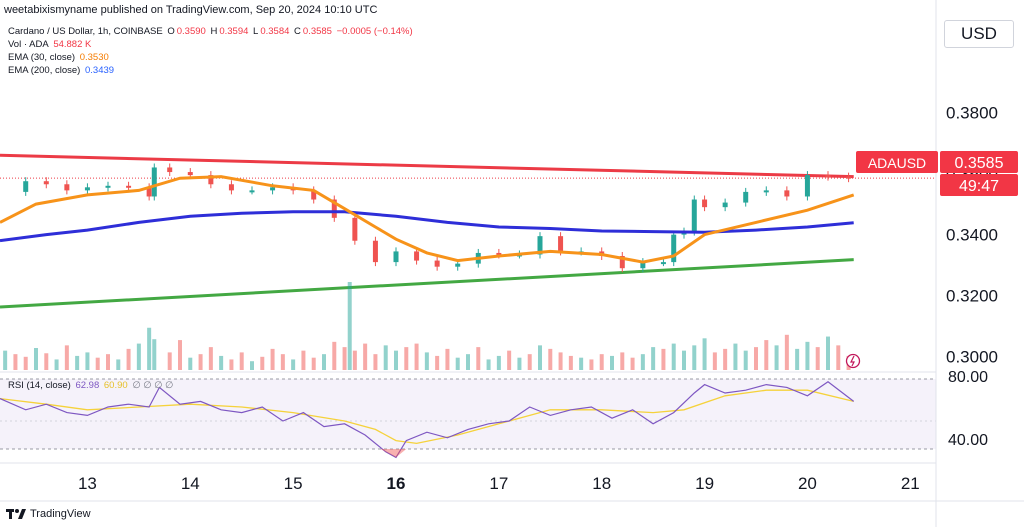  What do you see at coordinates (44, 70) in the screenshot?
I see `ema200-label: EMA (200, close)` at bounding box center [44, 70].